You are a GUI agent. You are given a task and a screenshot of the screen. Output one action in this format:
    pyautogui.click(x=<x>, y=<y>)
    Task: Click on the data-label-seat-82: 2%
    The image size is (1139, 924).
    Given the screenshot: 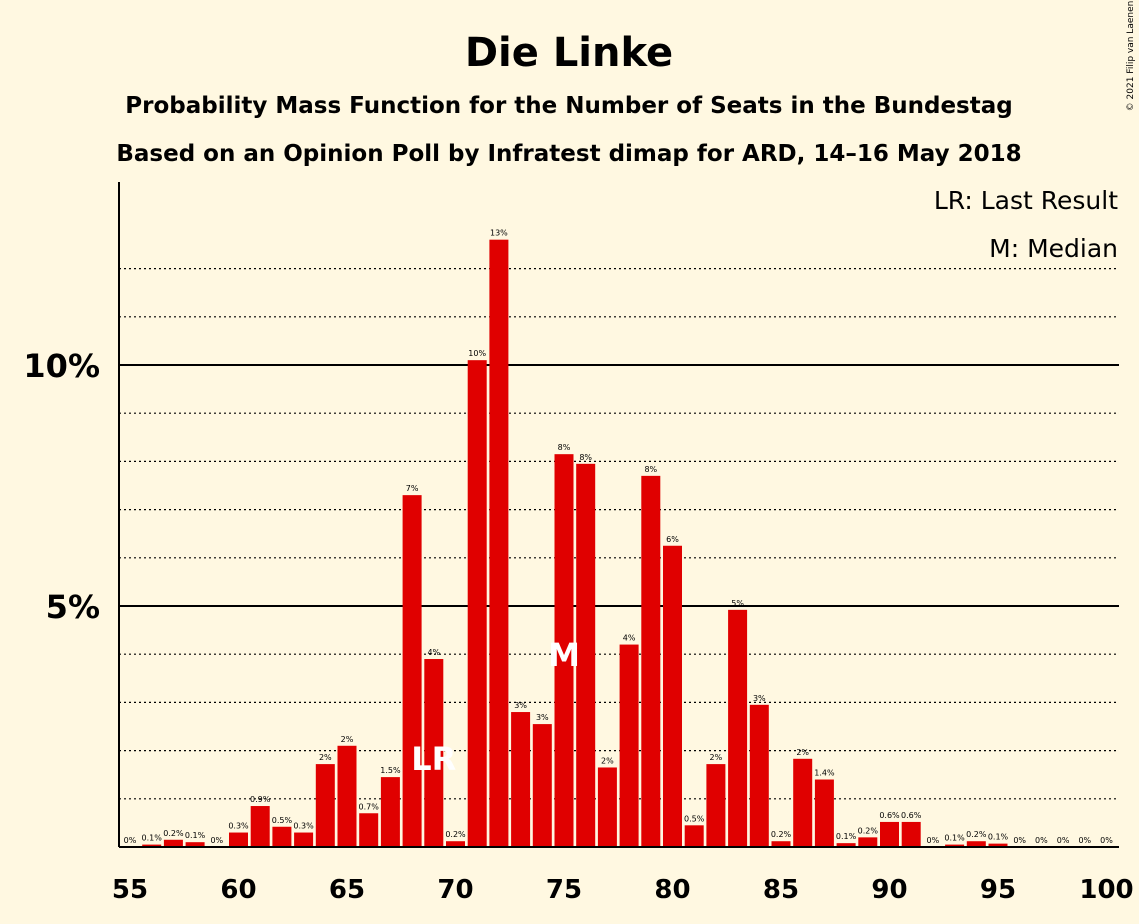 What is the action you would take?
    pyautogui.click(x=716, y=757)
    